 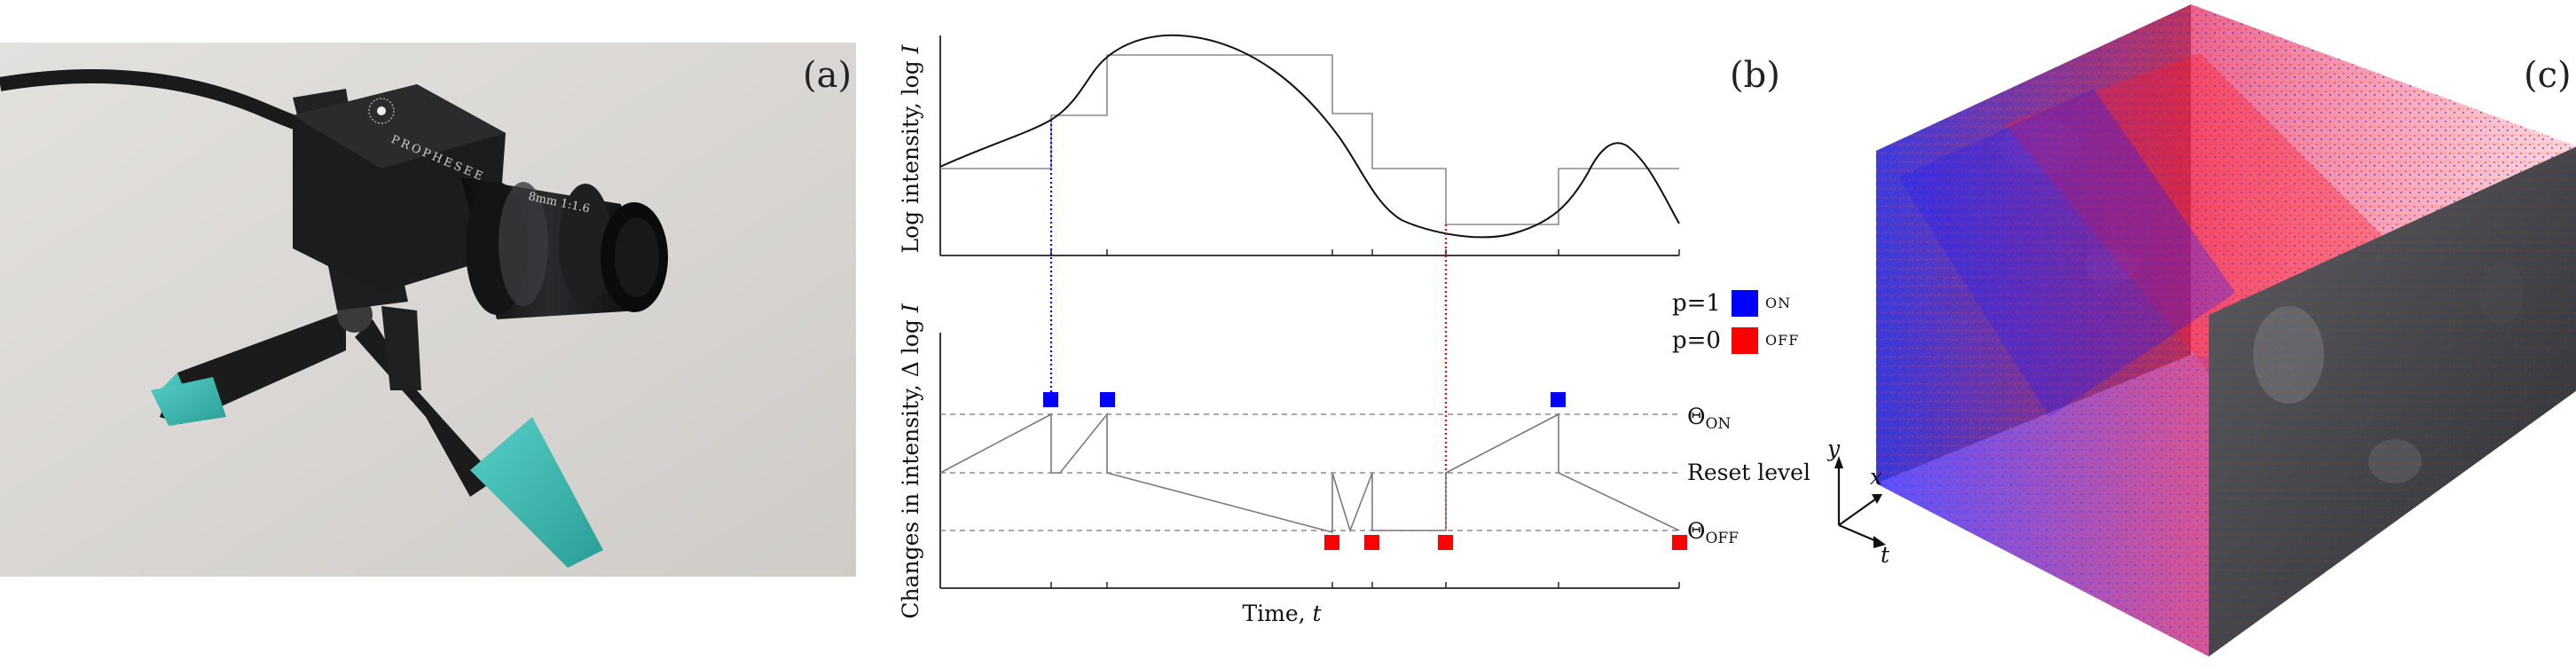 What do you see at coordinates (1696, 303) in the screenshot?
I see `legend-on-text: p=1` at bounding box center [1696, 303].